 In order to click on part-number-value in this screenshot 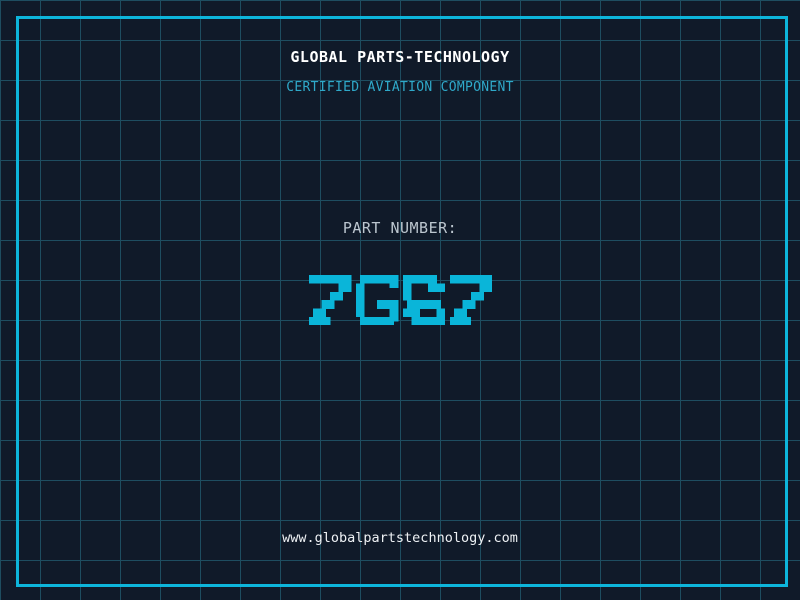, I will do `click(400, 300)`.